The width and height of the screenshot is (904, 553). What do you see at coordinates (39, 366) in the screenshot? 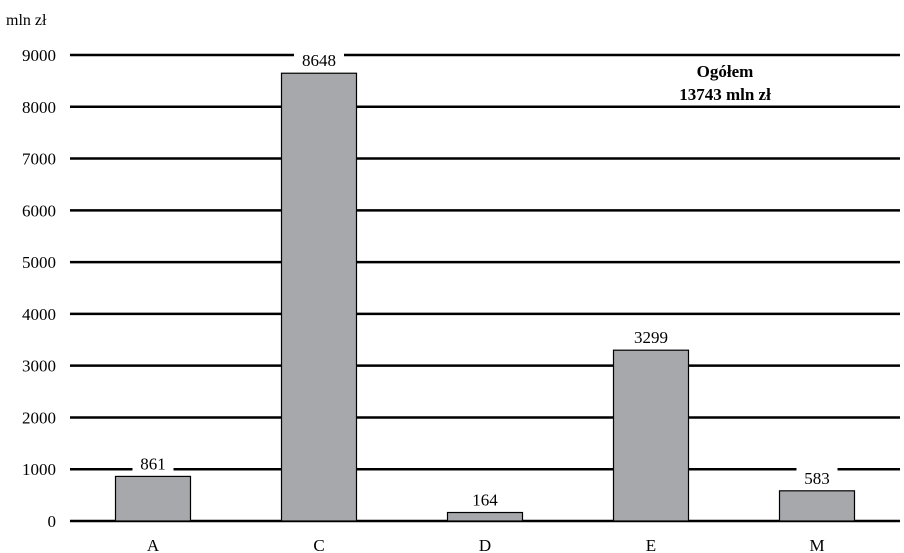
I see `y-tick-label: 3000` at bounding box center [39, 366].